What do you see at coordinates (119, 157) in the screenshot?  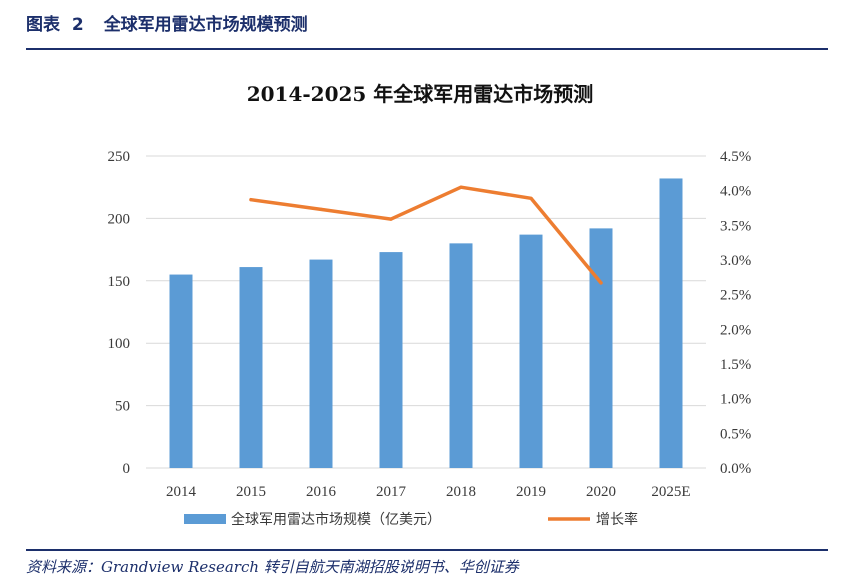 I see `y-left-tick-label: 250` at bounding box center [119, 157].